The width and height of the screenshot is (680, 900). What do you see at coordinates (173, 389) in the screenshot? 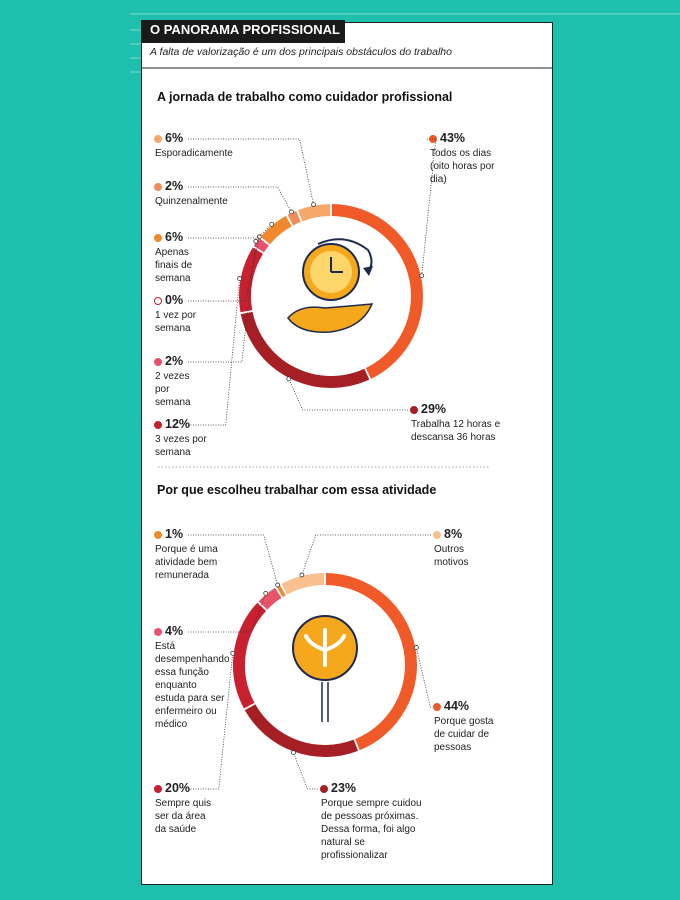
I see `category-label: 2 vezes por semana` at bounding box center [173, 389].